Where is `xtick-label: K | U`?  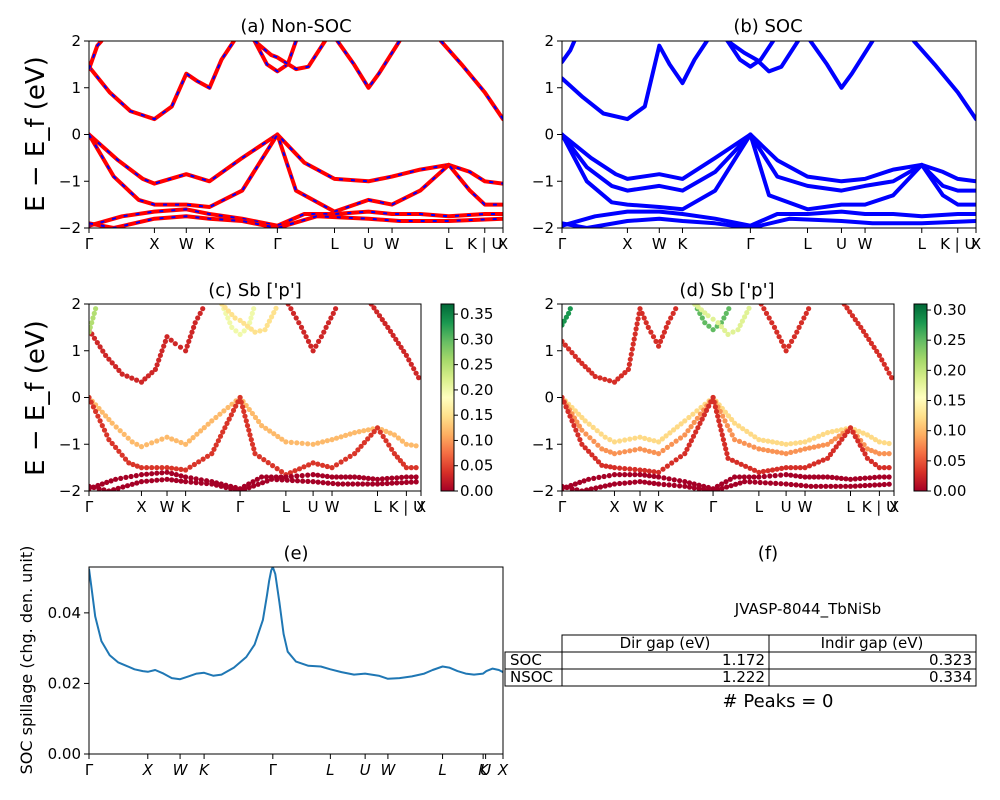 xtick-label: K | U is located at coordinates (406, 507).